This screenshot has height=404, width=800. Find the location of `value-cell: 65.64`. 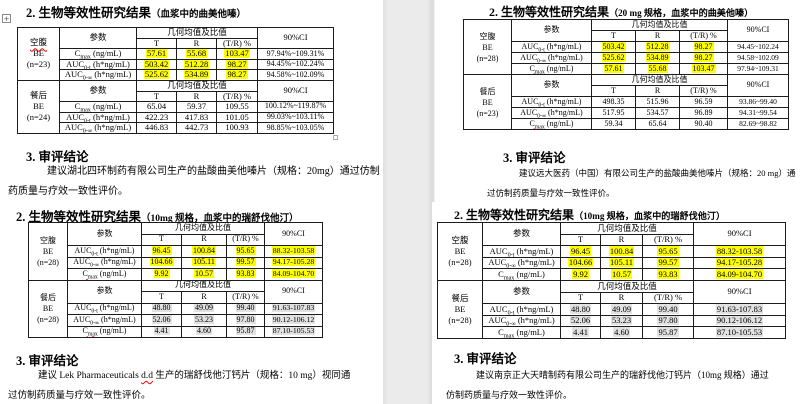

value-cell: 65.64 is located at coordinates (657, 124).